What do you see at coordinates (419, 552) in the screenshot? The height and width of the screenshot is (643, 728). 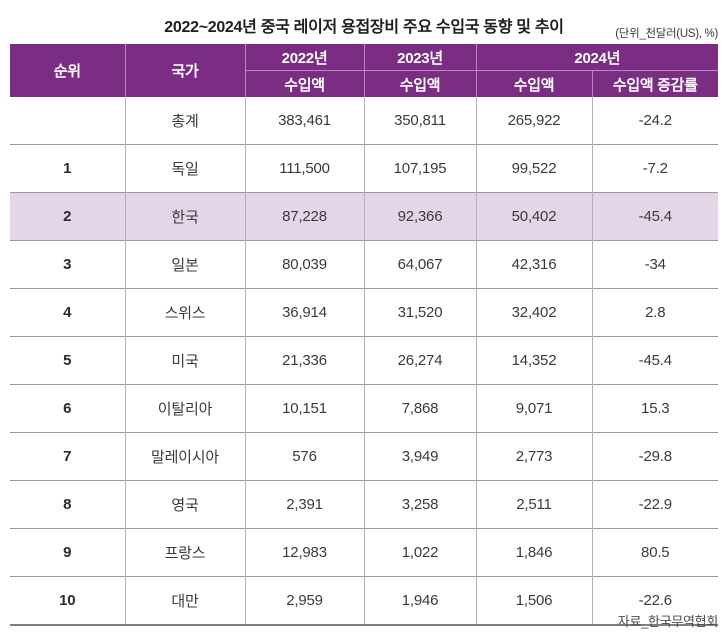 I see `value-2023-cell: 1,022` at bounding box center [419, 552].